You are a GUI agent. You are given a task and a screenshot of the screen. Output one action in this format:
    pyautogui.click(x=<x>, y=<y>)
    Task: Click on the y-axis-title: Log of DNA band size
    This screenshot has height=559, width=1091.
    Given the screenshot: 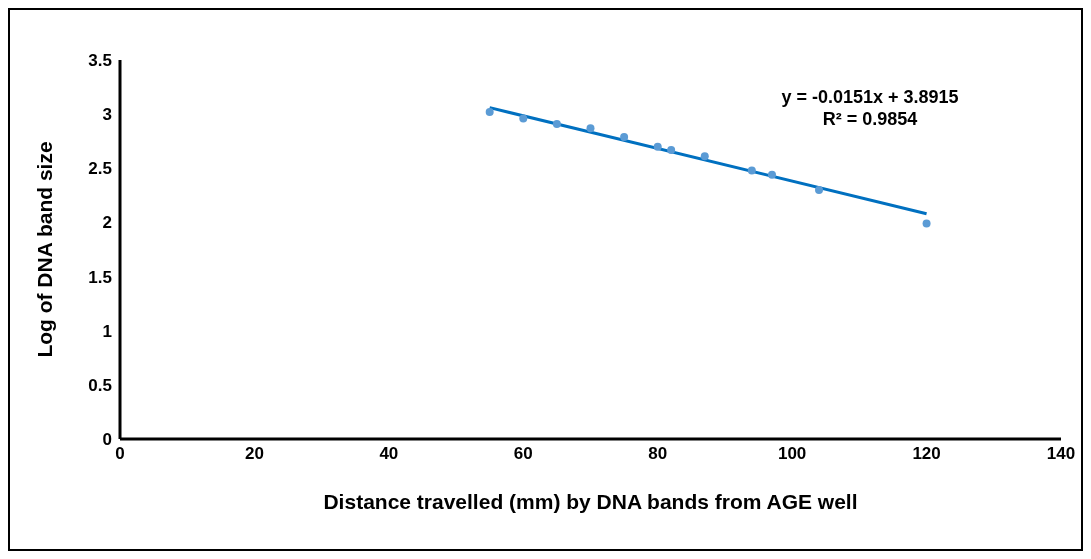 What is the action you would take?
    pyautogui.click(x=45, y=249)
    